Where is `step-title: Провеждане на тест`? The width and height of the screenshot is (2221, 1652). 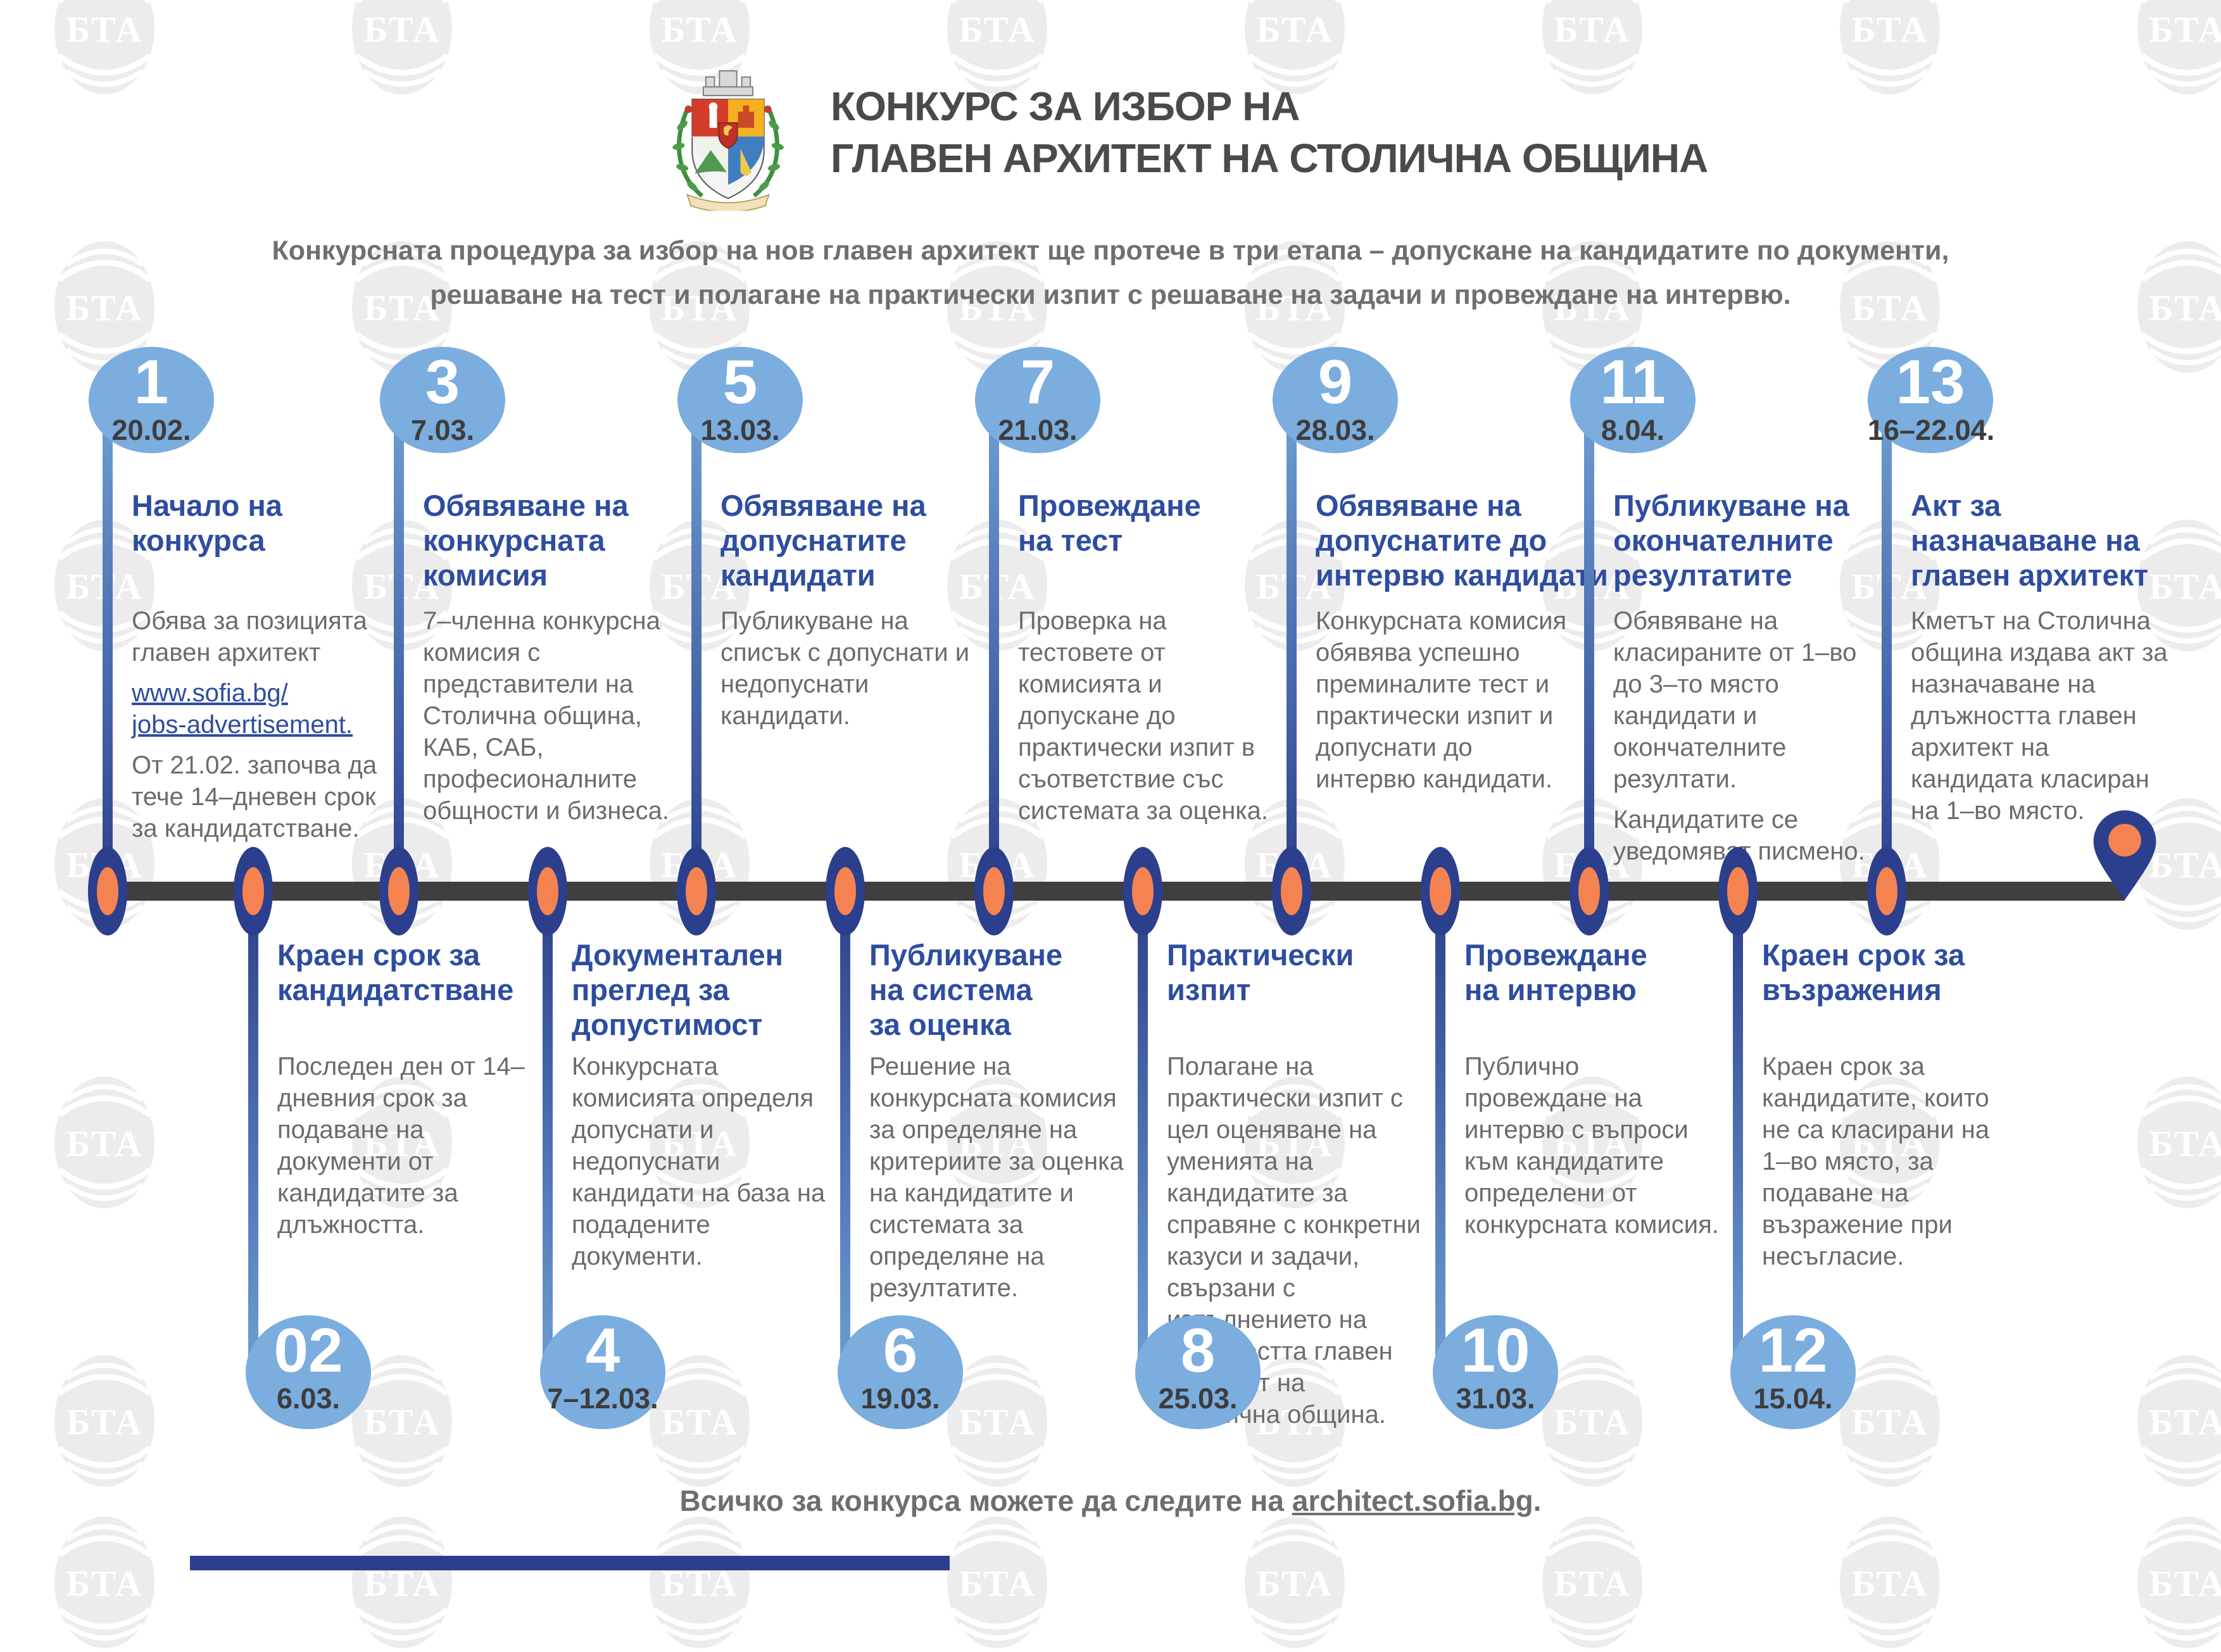 step-title: Провеждане на тест is located at coordinates (1109, 523).